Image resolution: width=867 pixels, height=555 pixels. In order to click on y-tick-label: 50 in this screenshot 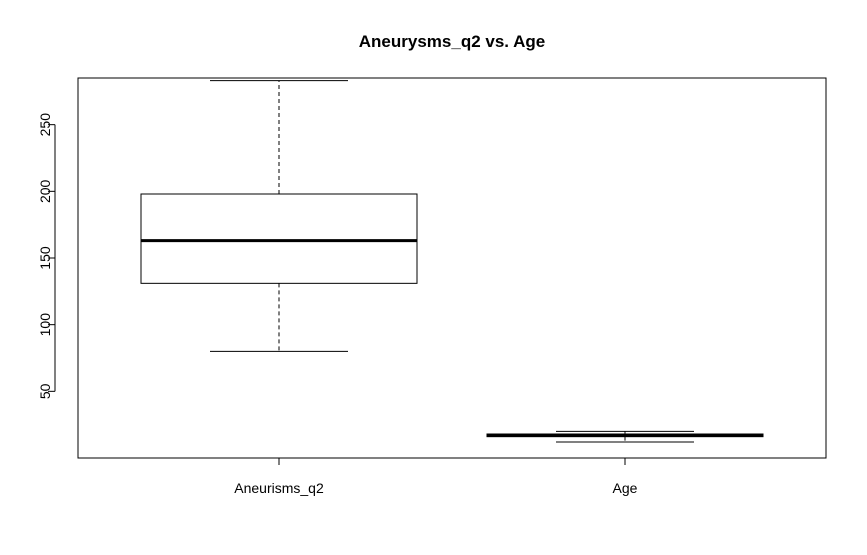, I will do `click(45, 391)`.